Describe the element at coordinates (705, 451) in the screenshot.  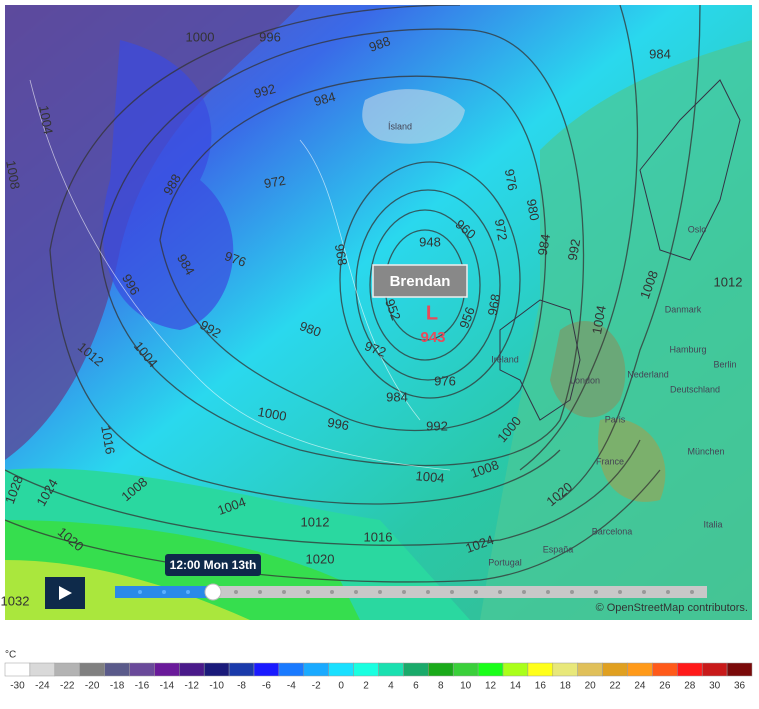
I see `place-label: München` at that location.